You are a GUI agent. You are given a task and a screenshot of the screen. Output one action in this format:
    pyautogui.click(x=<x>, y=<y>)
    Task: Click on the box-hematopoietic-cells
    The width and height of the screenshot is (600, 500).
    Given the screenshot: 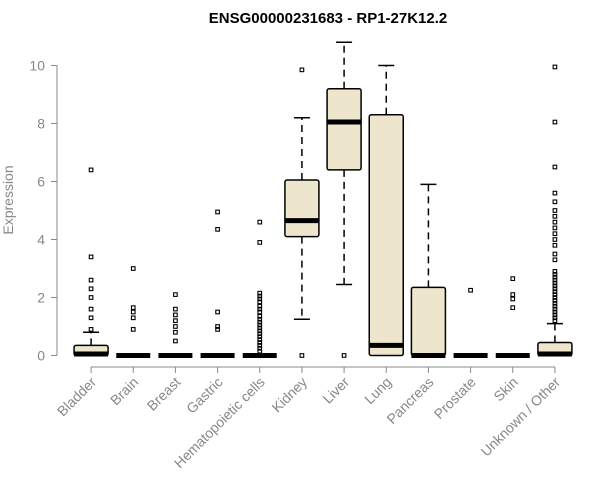 What is the action you would take?
    pyautogui.click(x=259, y=288)
    